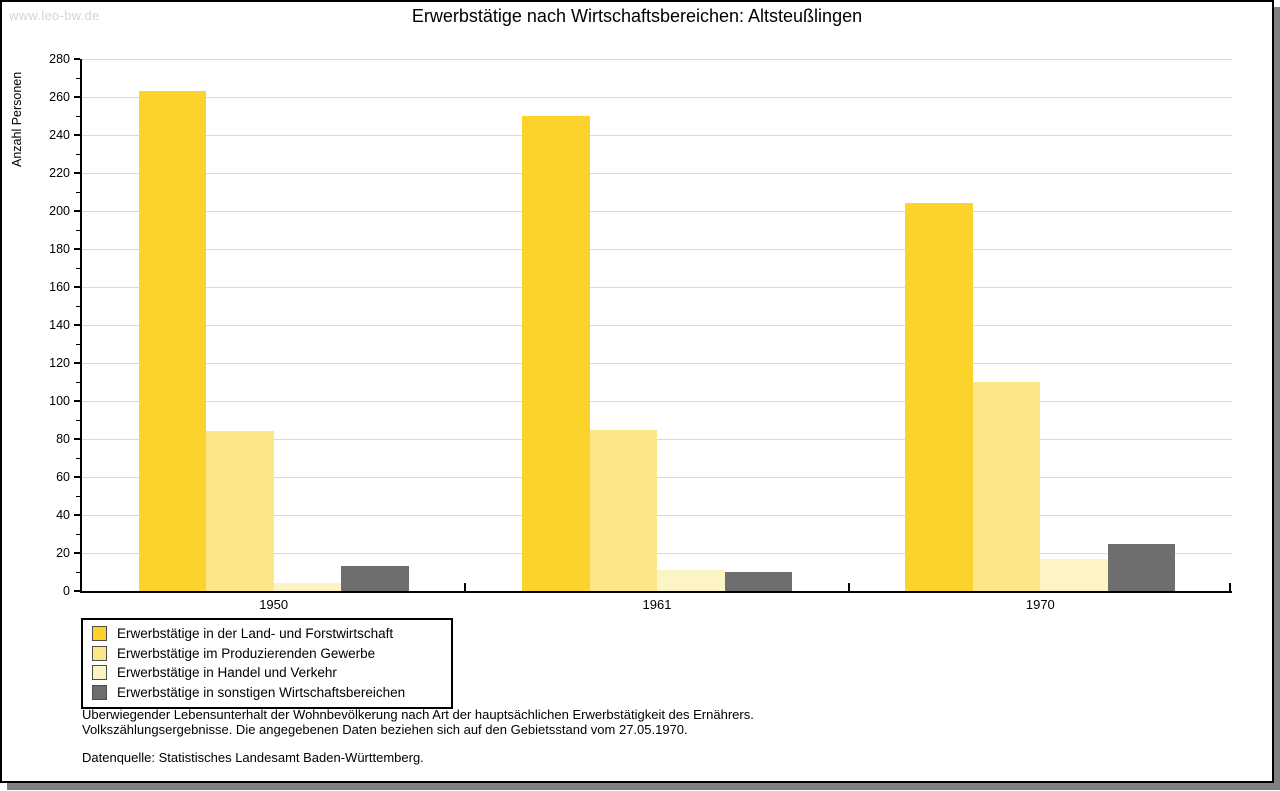  I want to click on y-tick-label: 120, so click(59, 363).